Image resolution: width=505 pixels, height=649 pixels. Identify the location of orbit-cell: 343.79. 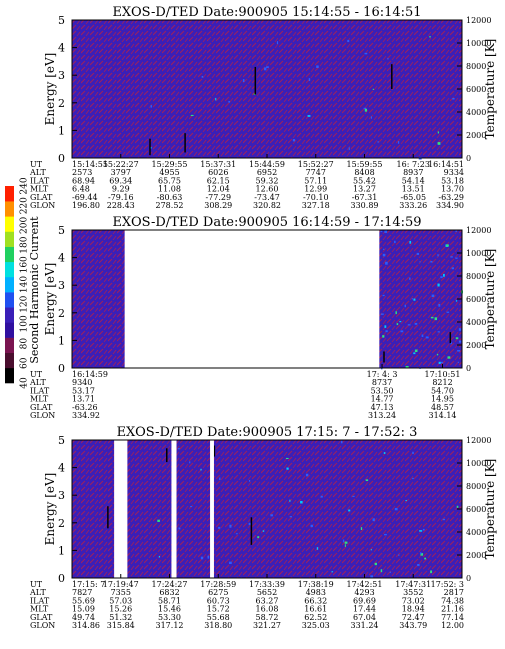
(413, 625).